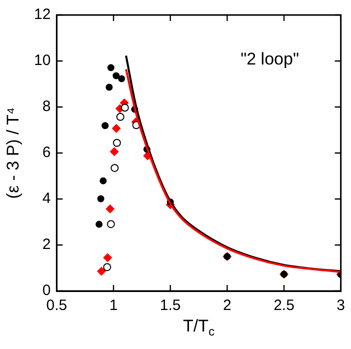  I want to click on annotation: "2 loop", so click(269, 59).